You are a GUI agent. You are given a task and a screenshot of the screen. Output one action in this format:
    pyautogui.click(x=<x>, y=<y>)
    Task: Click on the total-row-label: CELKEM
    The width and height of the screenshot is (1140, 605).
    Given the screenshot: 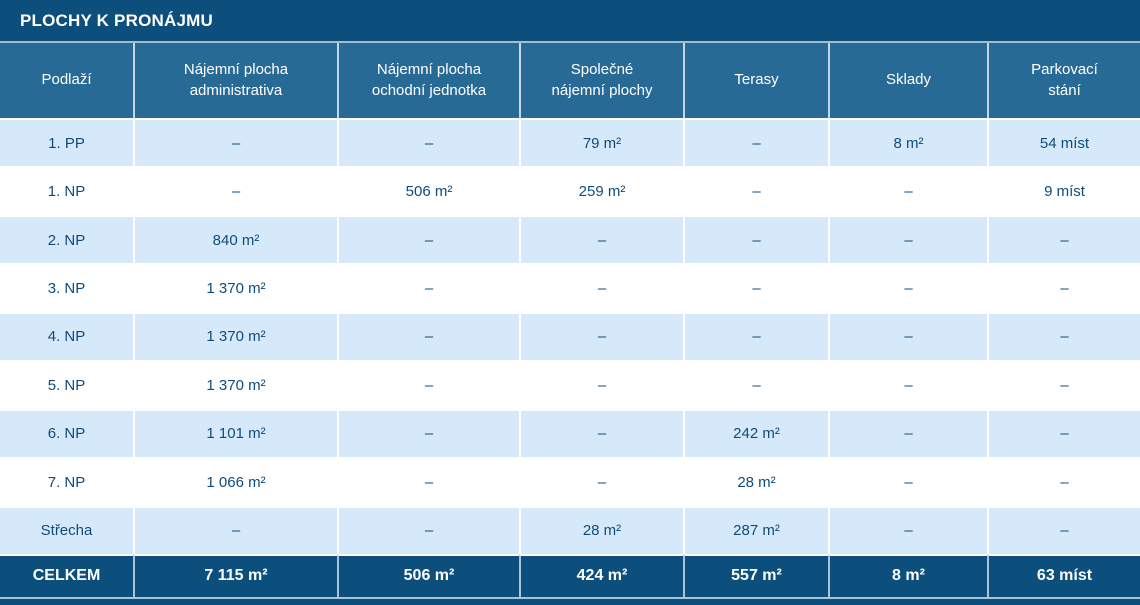 What is the action you would take?
    pyautogui.click(x=66, y=575)
    